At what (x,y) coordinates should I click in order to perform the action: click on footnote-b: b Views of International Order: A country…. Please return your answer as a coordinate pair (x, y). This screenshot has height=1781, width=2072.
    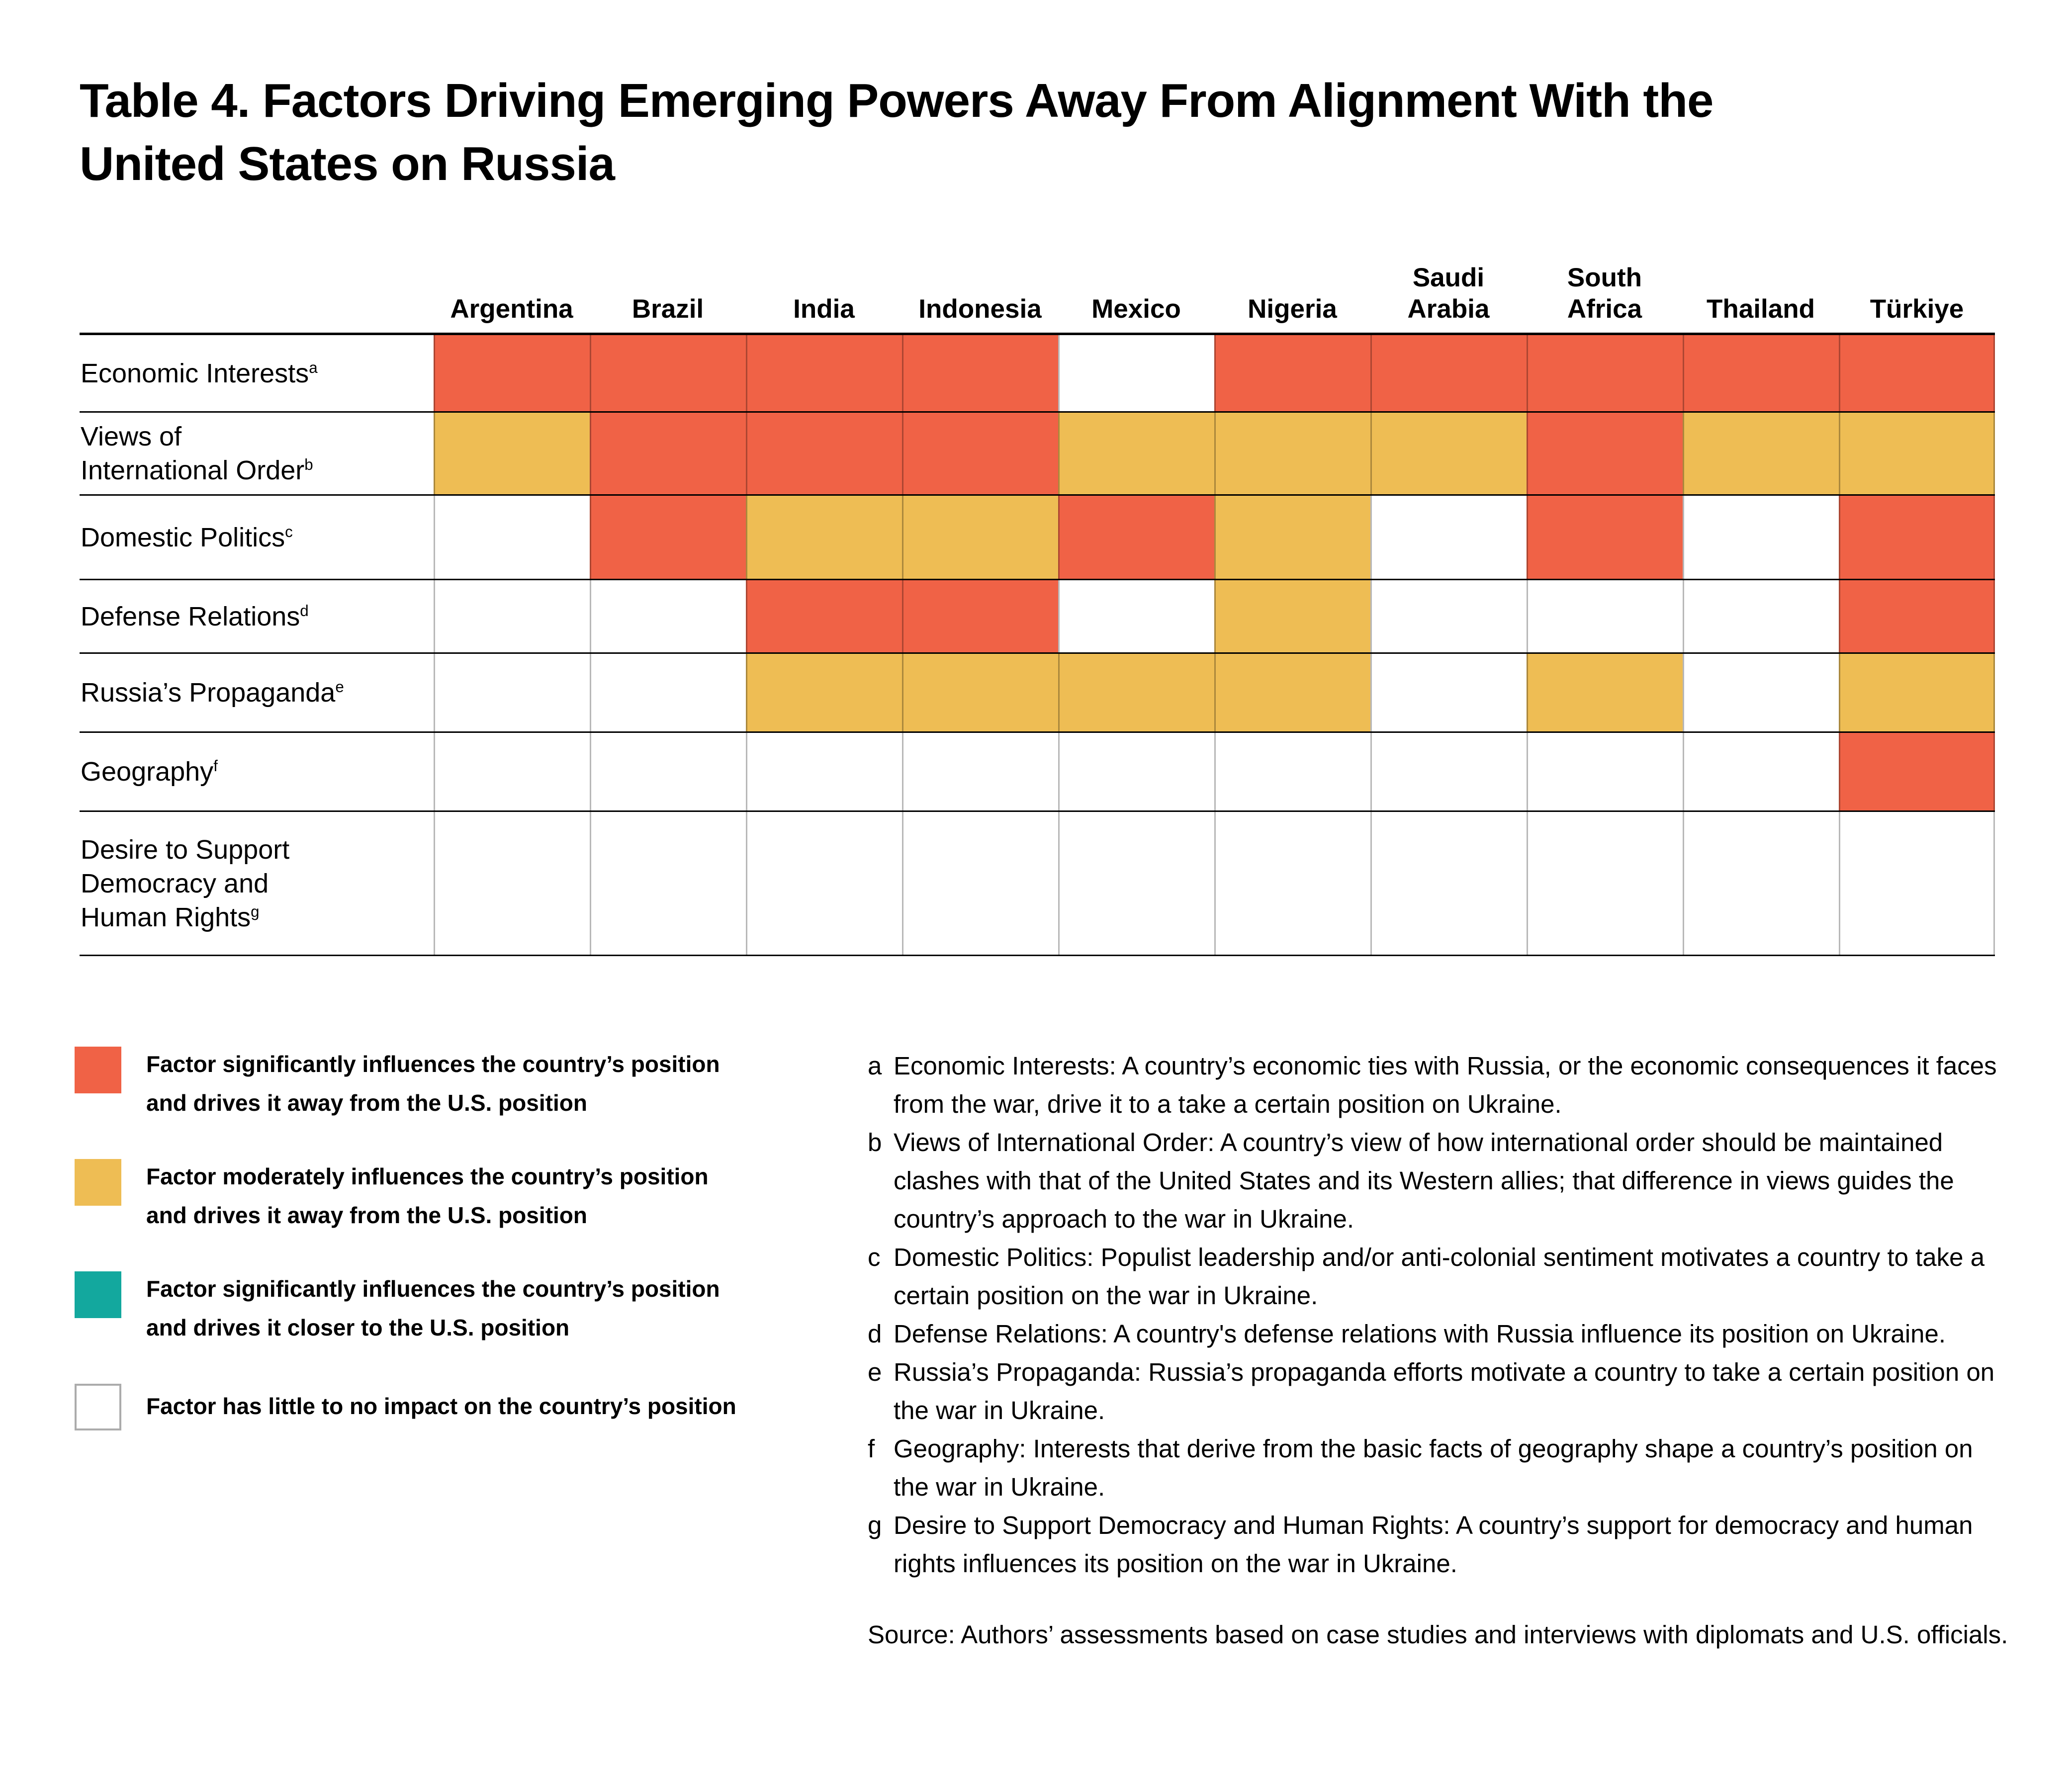
    Looking at the image, I should click on (1440, 1180).